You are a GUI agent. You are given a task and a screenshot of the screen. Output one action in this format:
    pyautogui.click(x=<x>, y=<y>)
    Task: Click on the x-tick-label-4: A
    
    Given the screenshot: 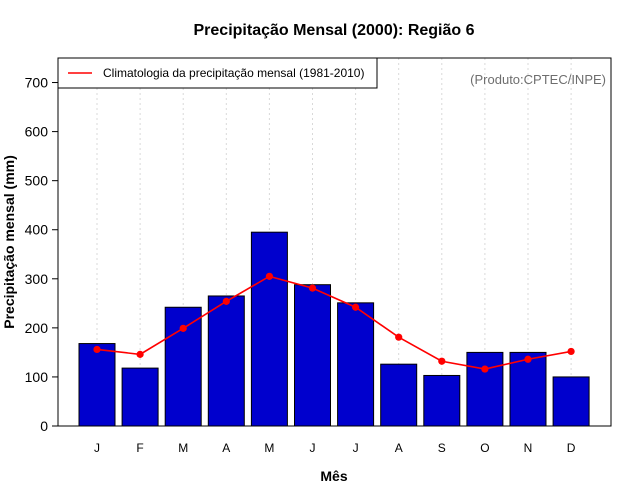 What is the action you would take?
    pyautogui.click(x=226, y=448)
    